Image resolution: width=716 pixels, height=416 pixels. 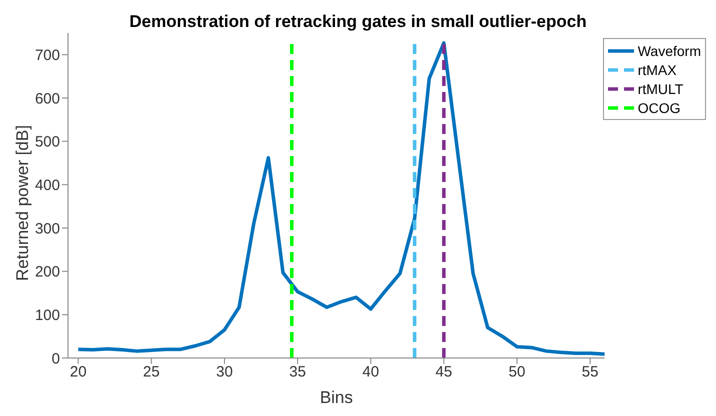 I want to click on y-tick-label: 500, so click(x=47, y=142).